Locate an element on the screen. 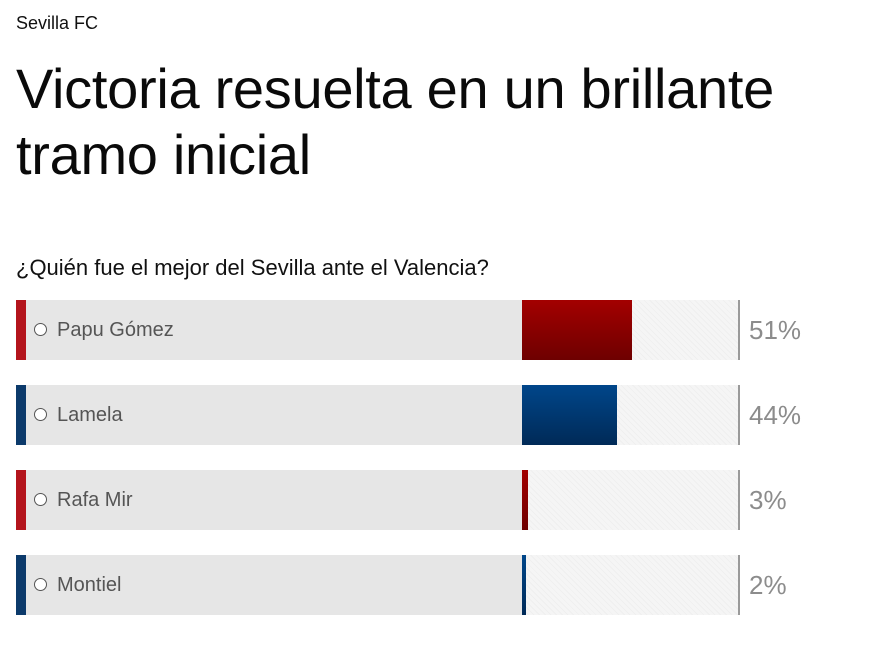 Image resolution: width=870 pixels, height=672 pixels. poll-option-rafa-mir: Rafa Mir 3% is located at coordinates (431, 500).